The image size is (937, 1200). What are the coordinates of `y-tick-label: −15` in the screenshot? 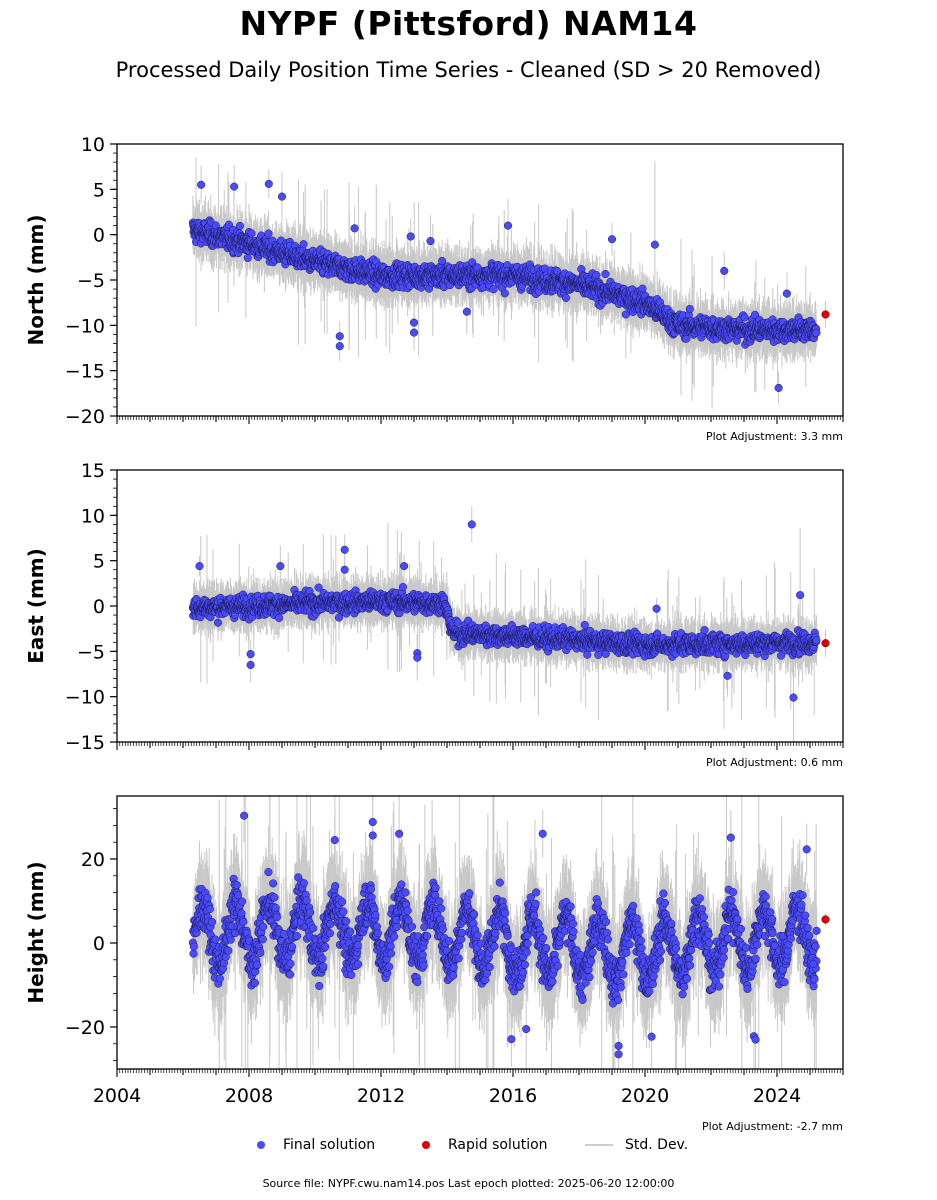 It's located at (85, 372).